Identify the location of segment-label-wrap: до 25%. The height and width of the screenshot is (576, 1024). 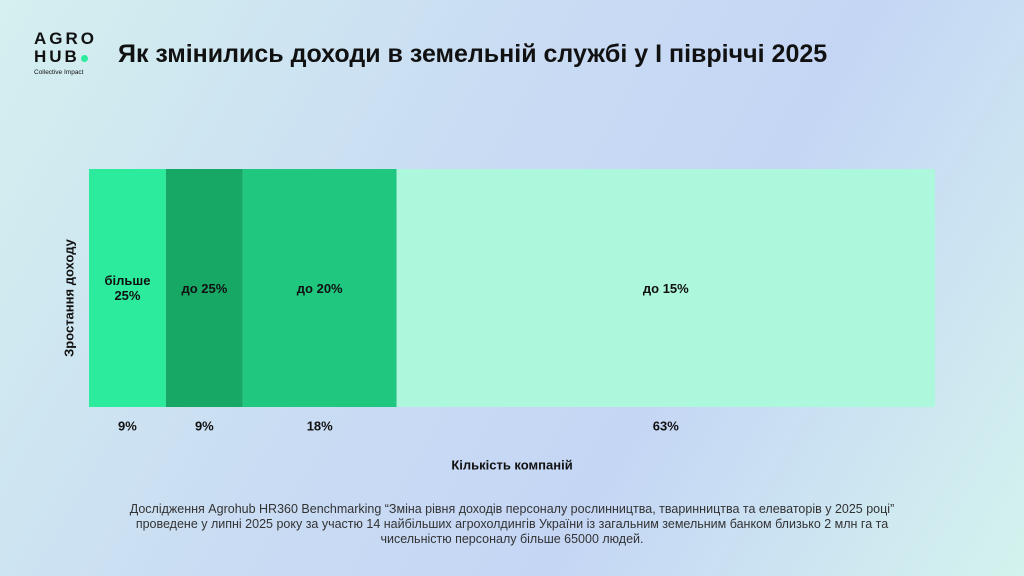
(204, 288).